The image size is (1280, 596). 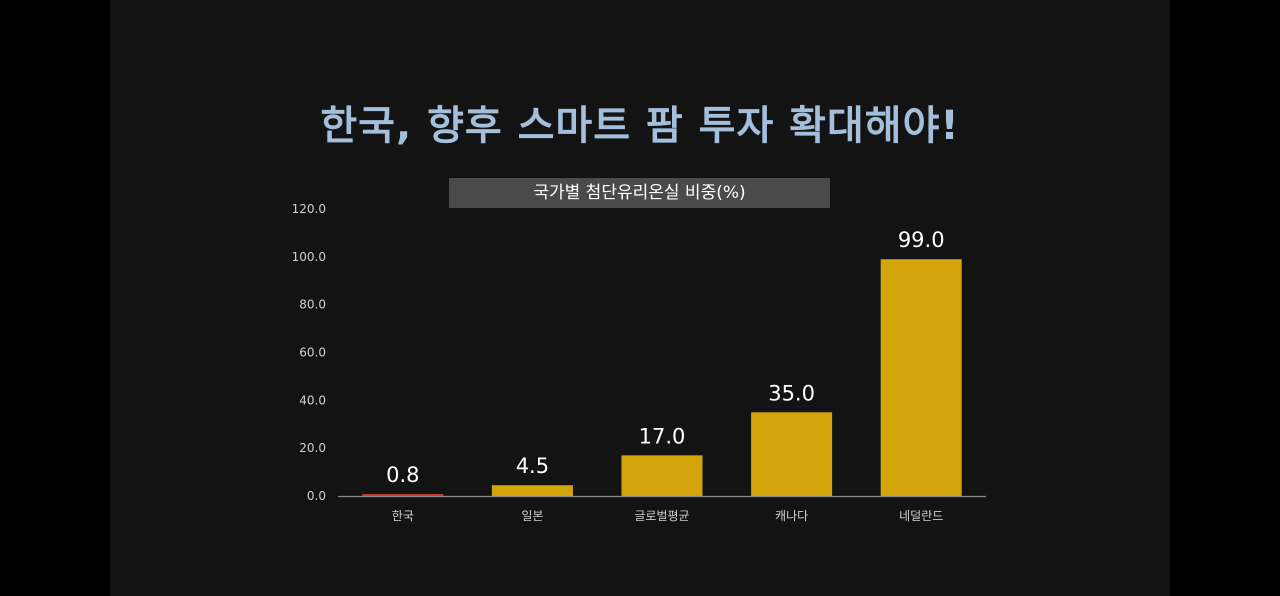 What do you see at coordinates (309, 257) in the screenshot?
I see `y-tick-label: 100.0` at bounding box center [309, 257].